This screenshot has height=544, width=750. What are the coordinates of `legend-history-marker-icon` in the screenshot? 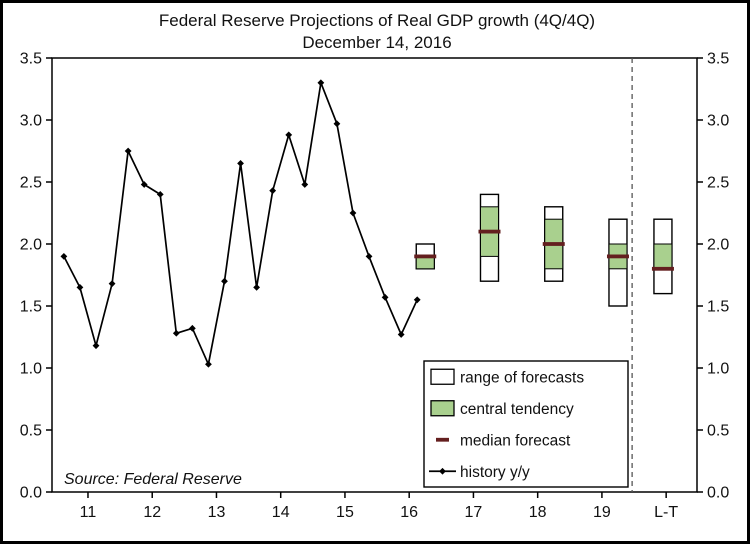 It's located at (442, 471).